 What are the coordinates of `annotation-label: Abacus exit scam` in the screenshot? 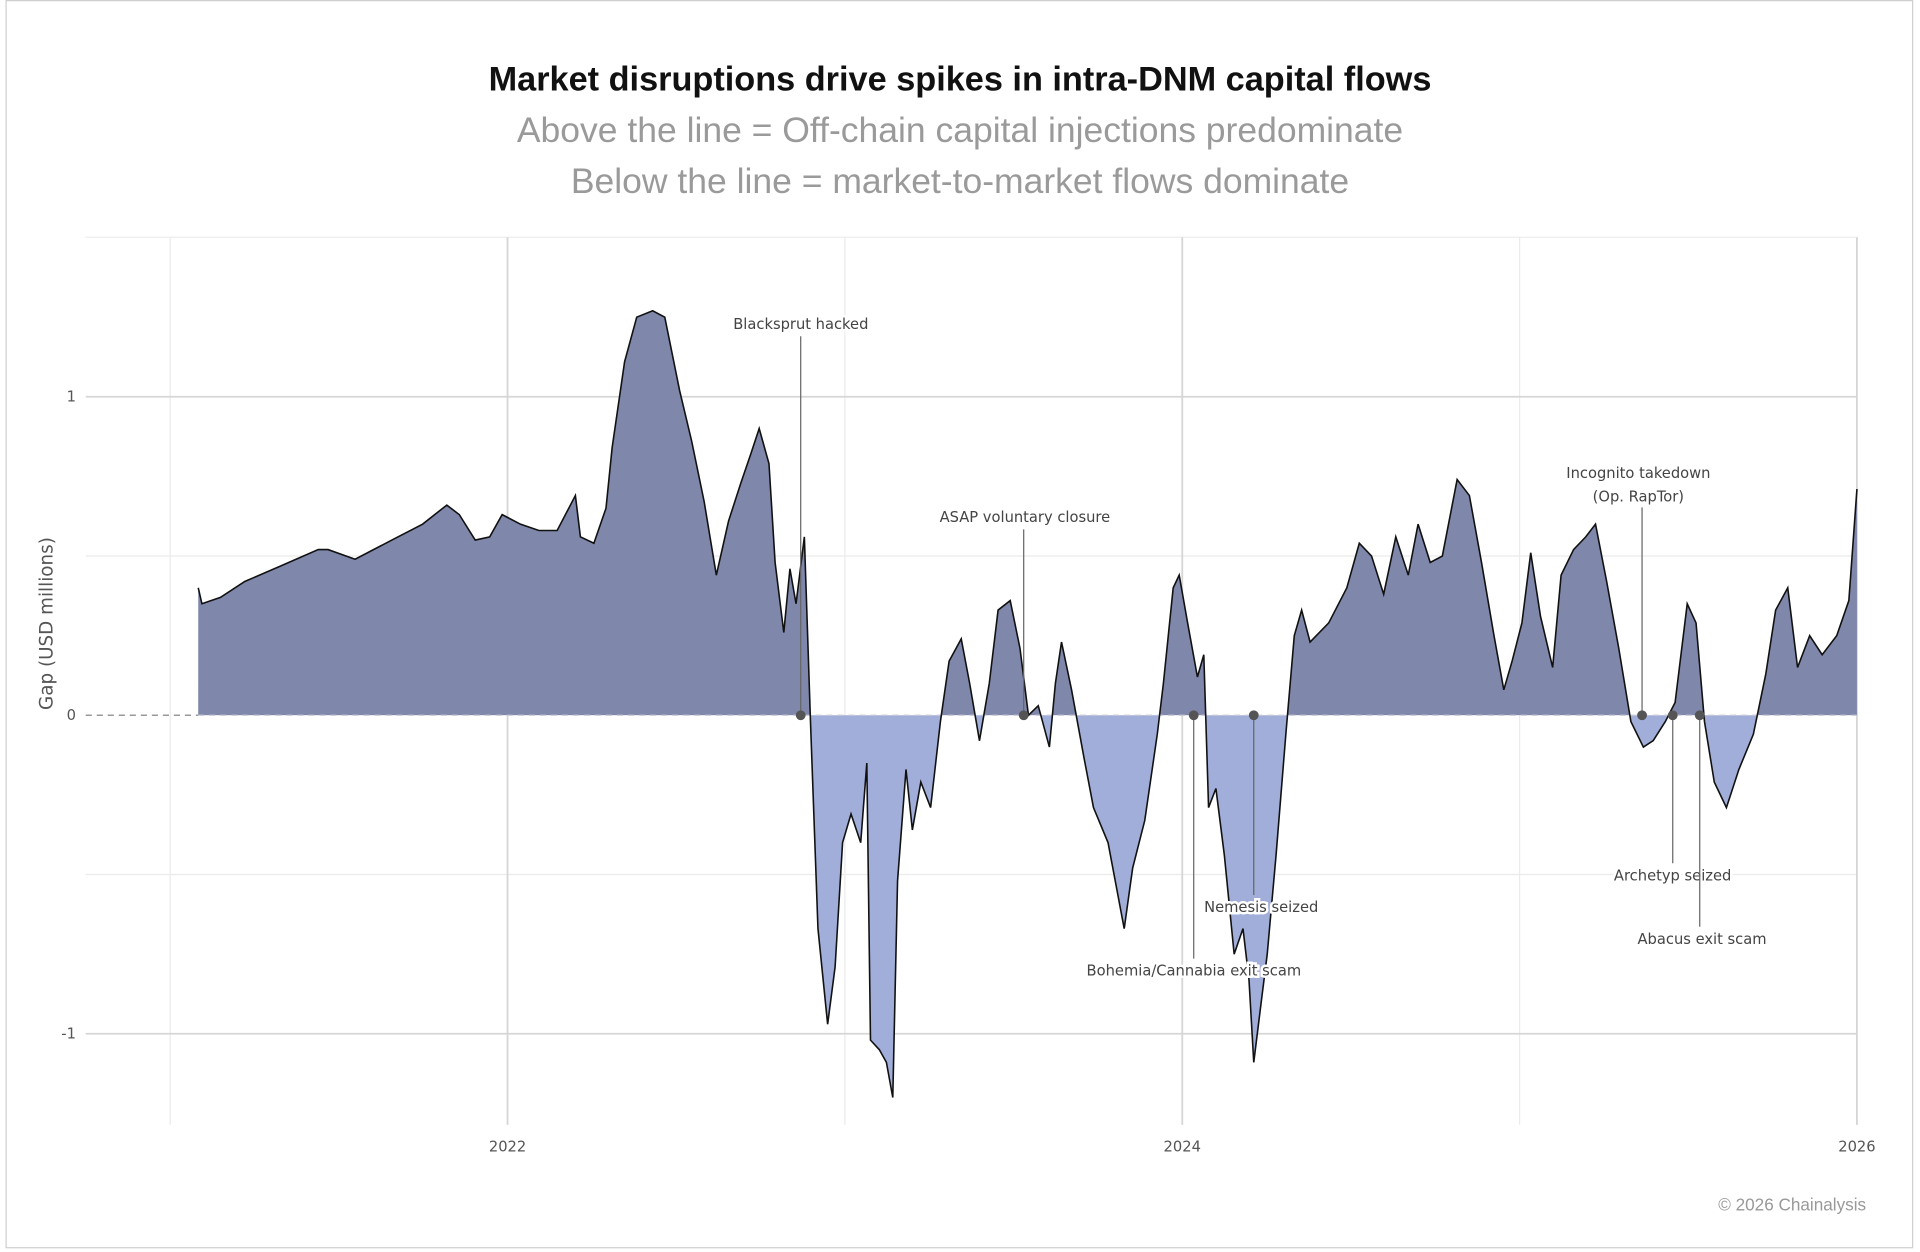 It's located at (1702, 939).